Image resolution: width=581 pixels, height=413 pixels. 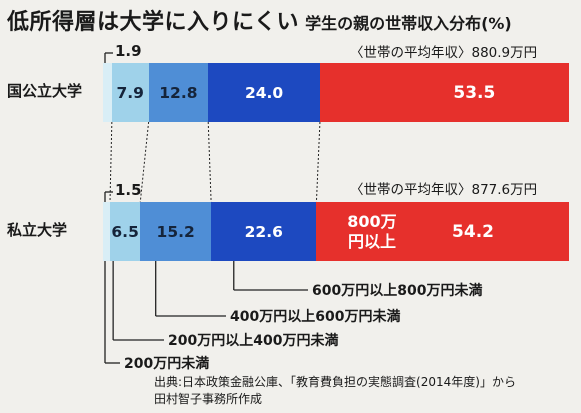 I want to click on legend-label-200-400: 200万円以上400万円未満, so click(x=253, y=341).